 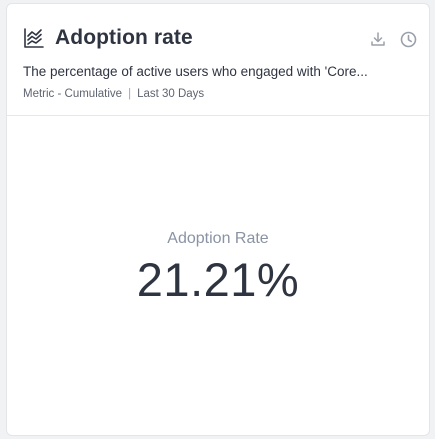 What do you see at coordinates (408, 39) in the screenshot?
I see `clock-icon` at bounding box center [408, 39].